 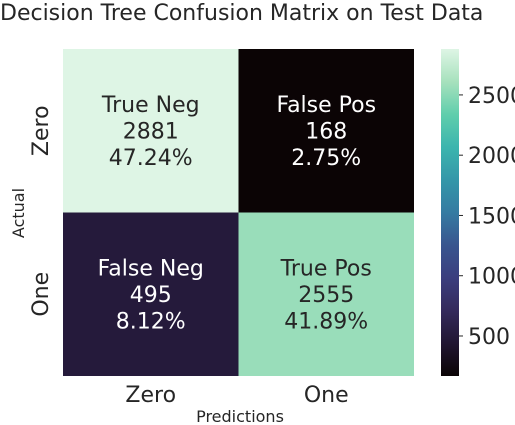 I want to click on colorbar, so click(x=450, y=212).